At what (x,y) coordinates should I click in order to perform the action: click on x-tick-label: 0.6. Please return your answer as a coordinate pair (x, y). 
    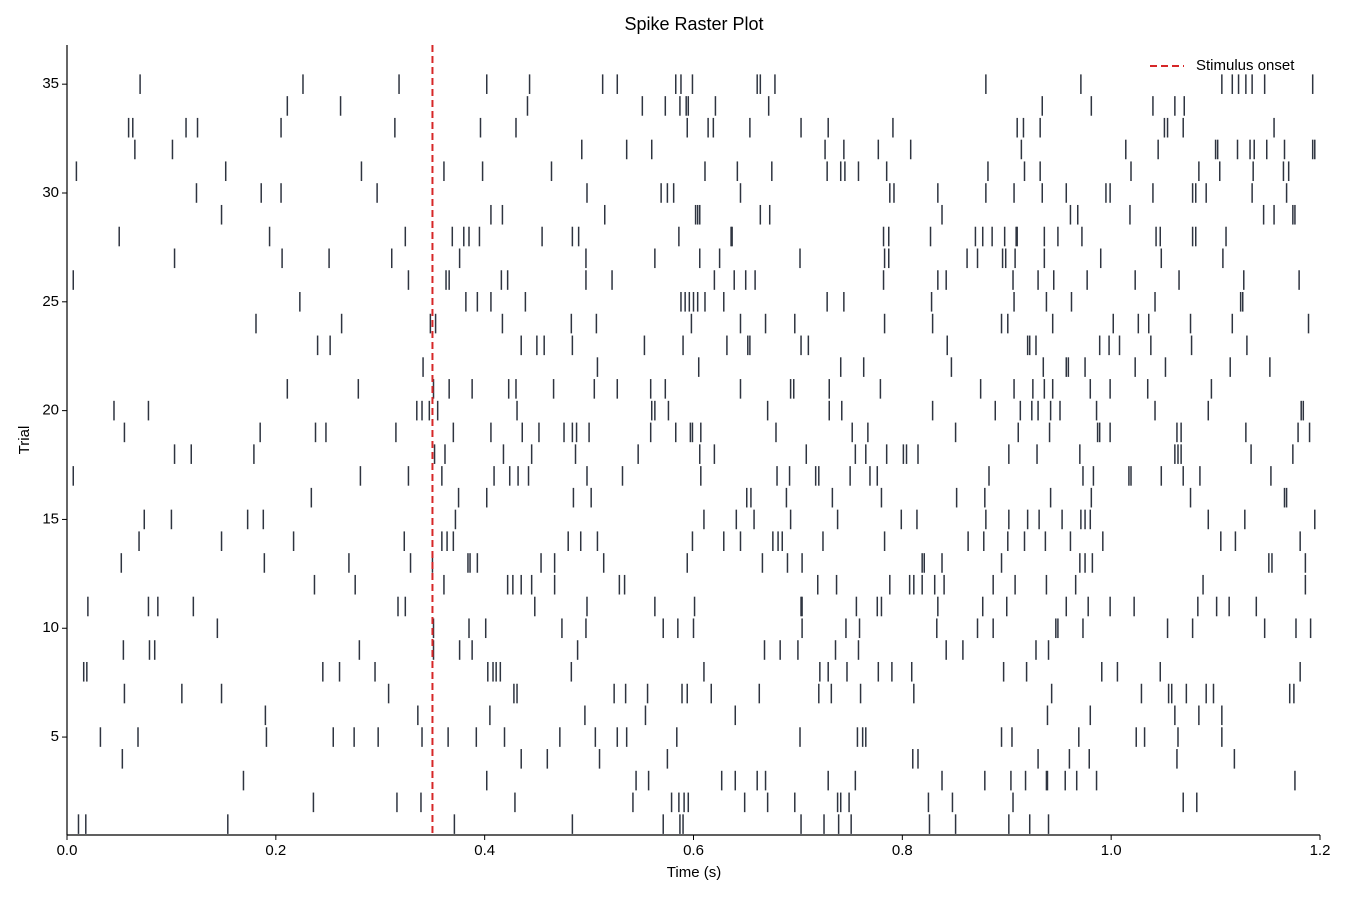
    Looking at the image, I should click on (693, 850).